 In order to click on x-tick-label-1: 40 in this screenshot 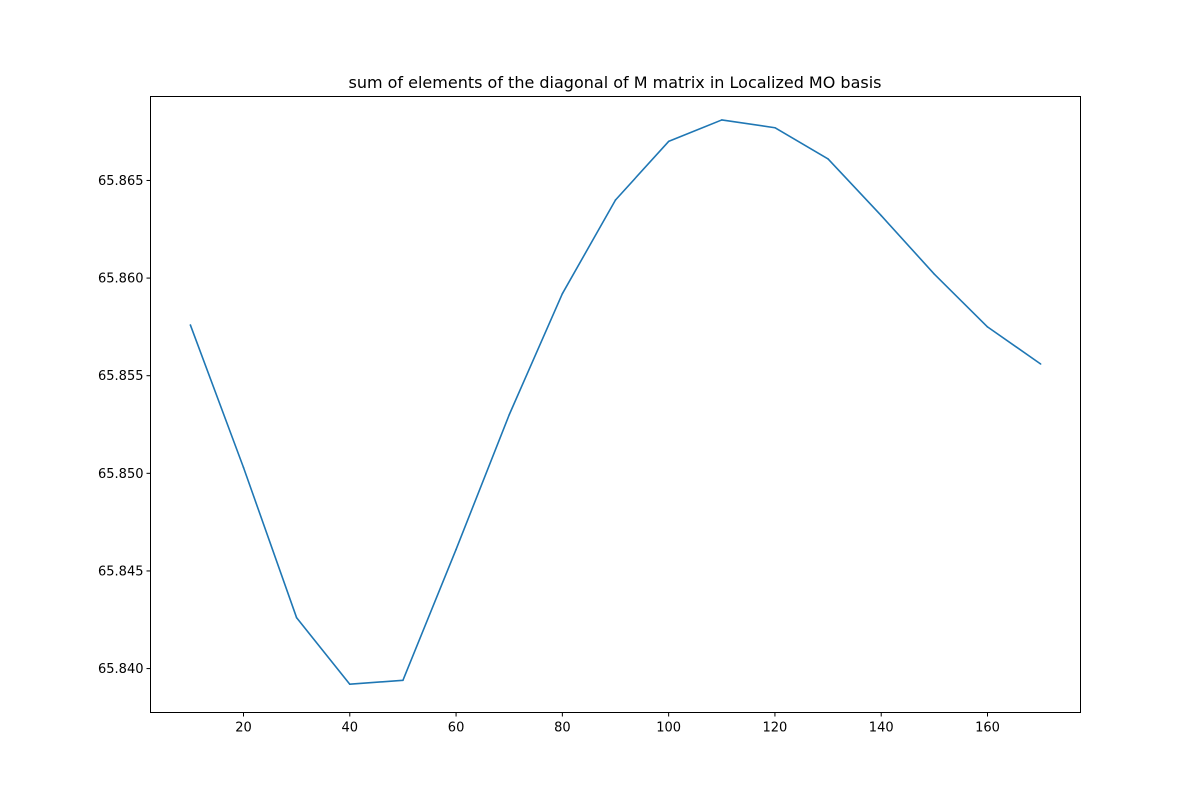, I will do `click(350, 728)`.